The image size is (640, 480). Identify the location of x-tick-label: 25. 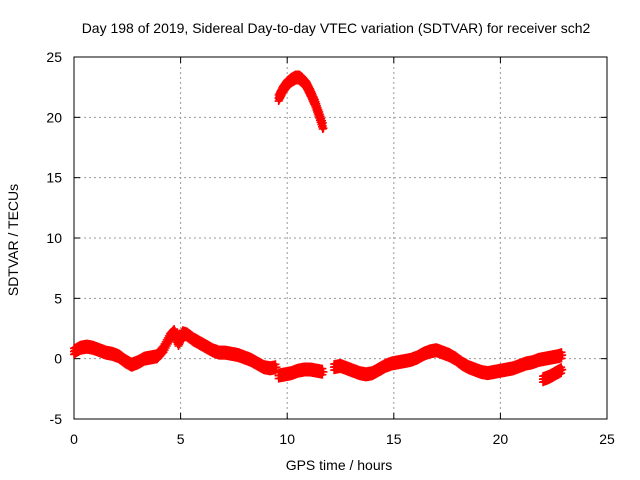
(607, 439).